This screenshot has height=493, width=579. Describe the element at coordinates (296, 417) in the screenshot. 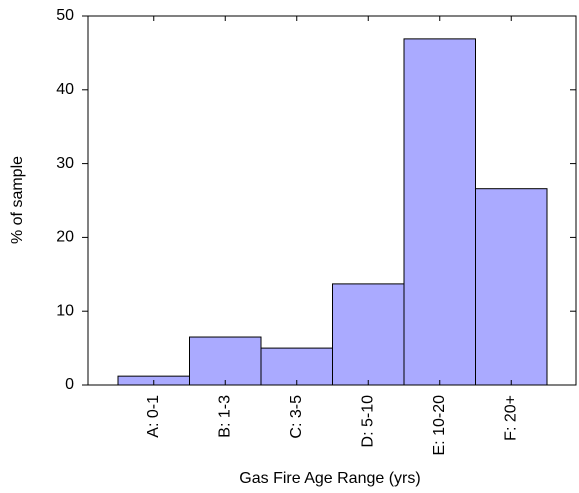

I see `x-tick-label: C: 3-5` at that location.